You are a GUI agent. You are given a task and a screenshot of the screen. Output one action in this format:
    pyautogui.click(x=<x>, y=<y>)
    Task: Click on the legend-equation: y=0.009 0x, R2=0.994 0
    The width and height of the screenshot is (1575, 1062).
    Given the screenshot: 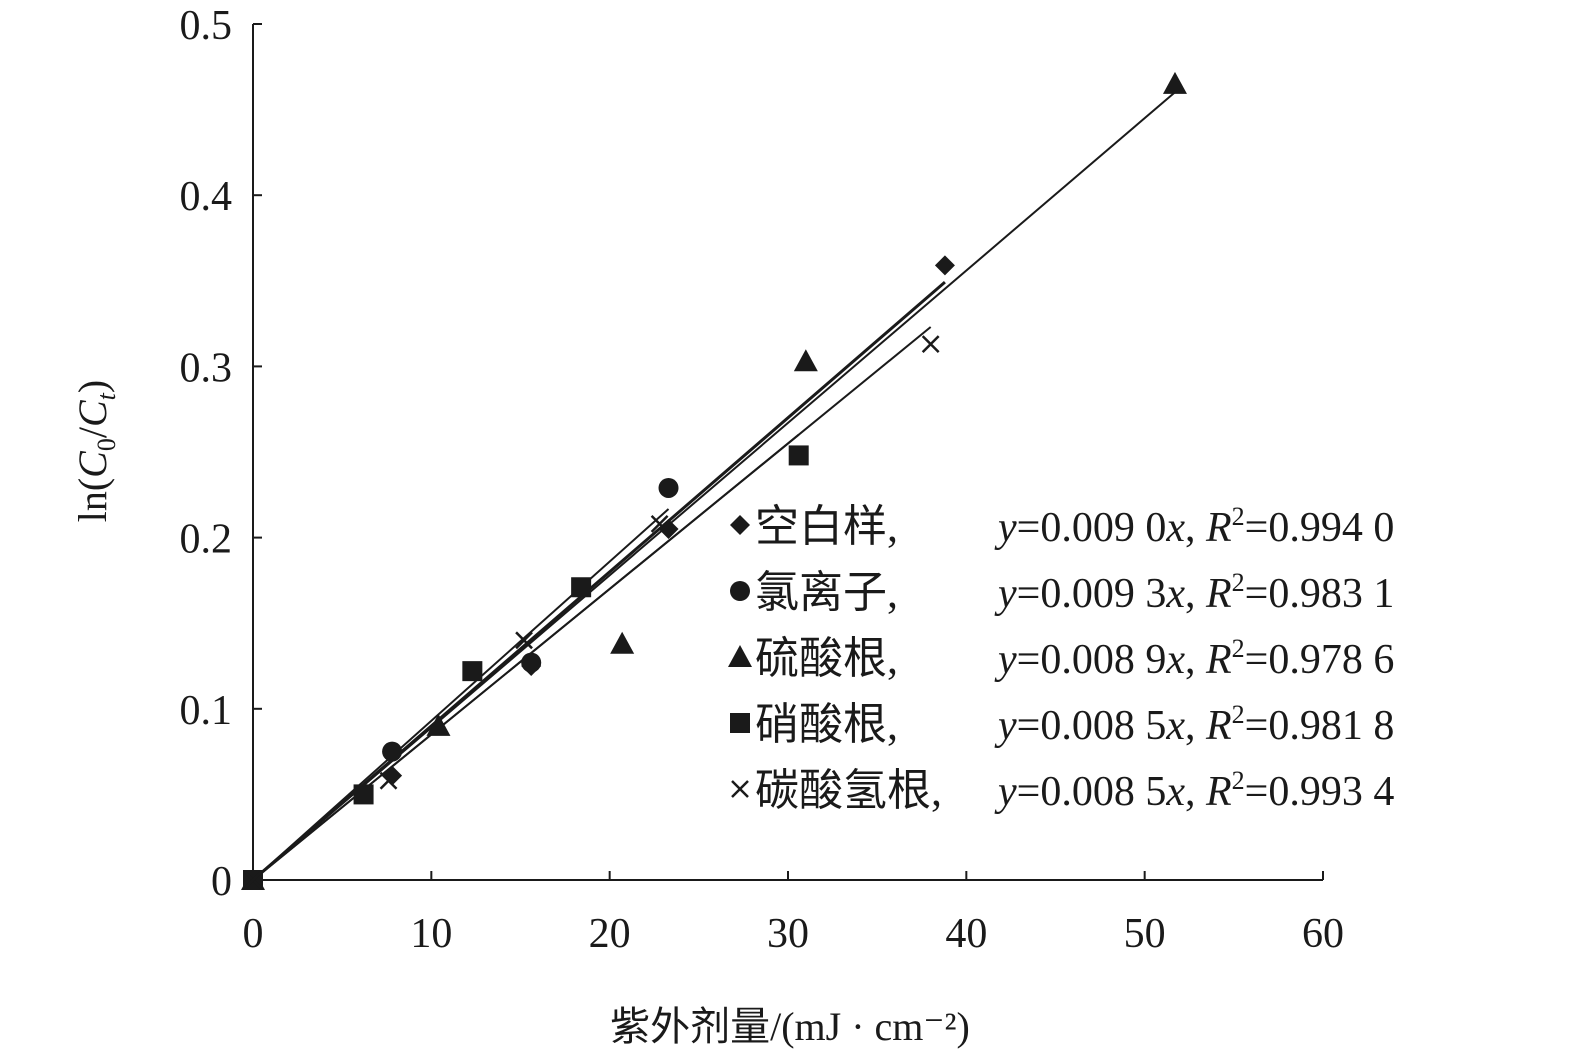 What is the action you would take?
    pyautogui.click(x=1194, y=526)
    